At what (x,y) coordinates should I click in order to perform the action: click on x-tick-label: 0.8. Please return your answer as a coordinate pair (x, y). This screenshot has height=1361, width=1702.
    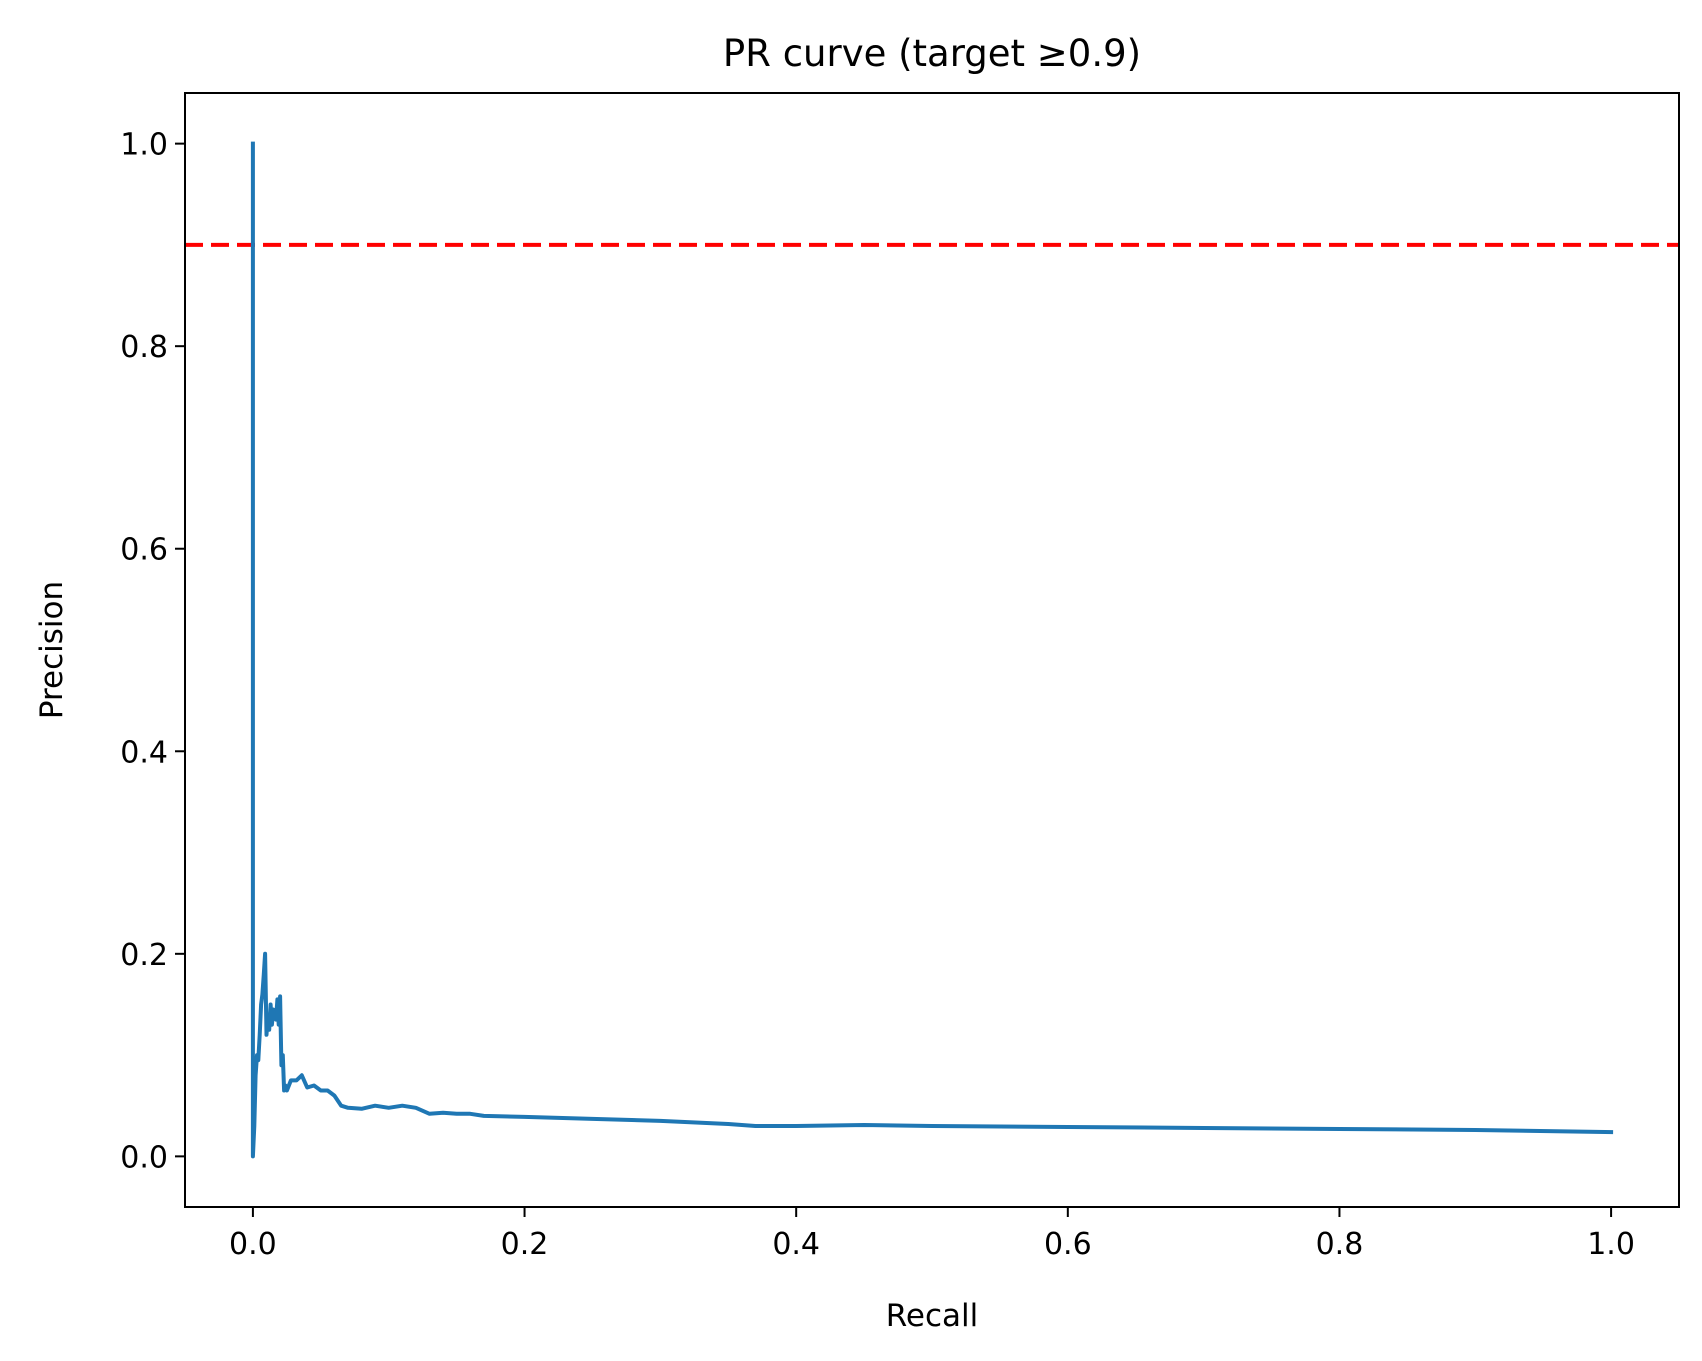
    Looking at the image, I should click on (1340, 1244).